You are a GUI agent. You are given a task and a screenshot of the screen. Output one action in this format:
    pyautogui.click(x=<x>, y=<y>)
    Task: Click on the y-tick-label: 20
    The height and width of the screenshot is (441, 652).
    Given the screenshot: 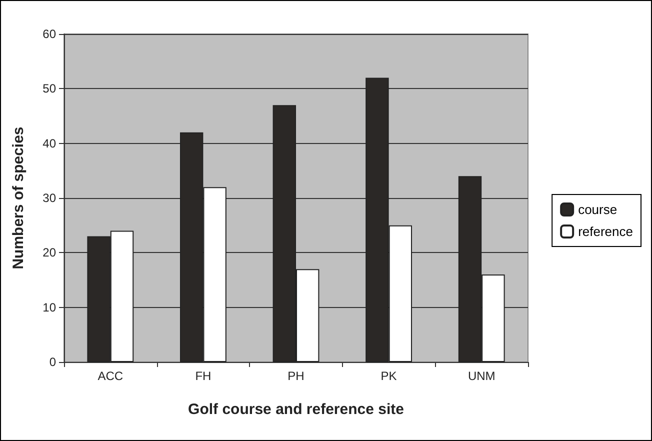 What is the action you would take?
    pyautogui.click(x=49, y=253)
    